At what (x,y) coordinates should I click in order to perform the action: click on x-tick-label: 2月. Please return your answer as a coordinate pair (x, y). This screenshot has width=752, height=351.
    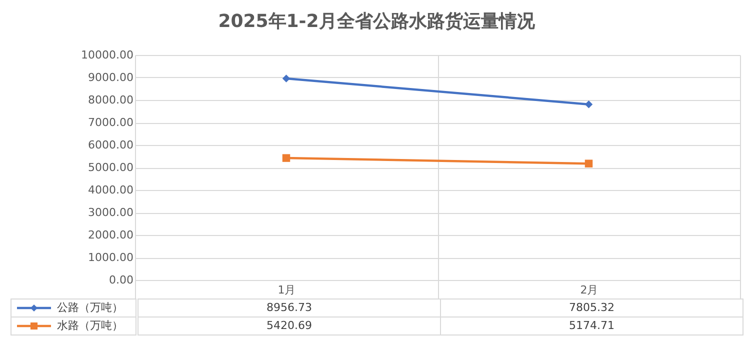
    Looking at the image, I should click on (589, 290).